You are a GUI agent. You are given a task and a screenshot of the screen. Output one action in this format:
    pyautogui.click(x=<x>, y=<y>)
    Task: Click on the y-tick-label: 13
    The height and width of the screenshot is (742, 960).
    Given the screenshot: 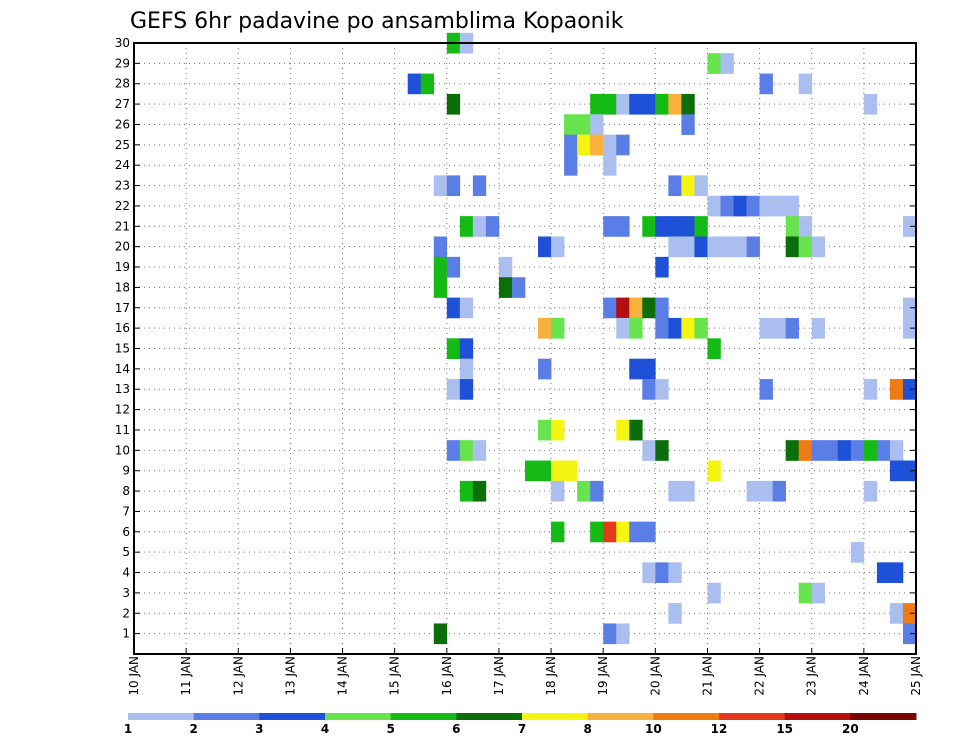 What is the action you would take?
    pyautogui.click(x=122, y=389)
    